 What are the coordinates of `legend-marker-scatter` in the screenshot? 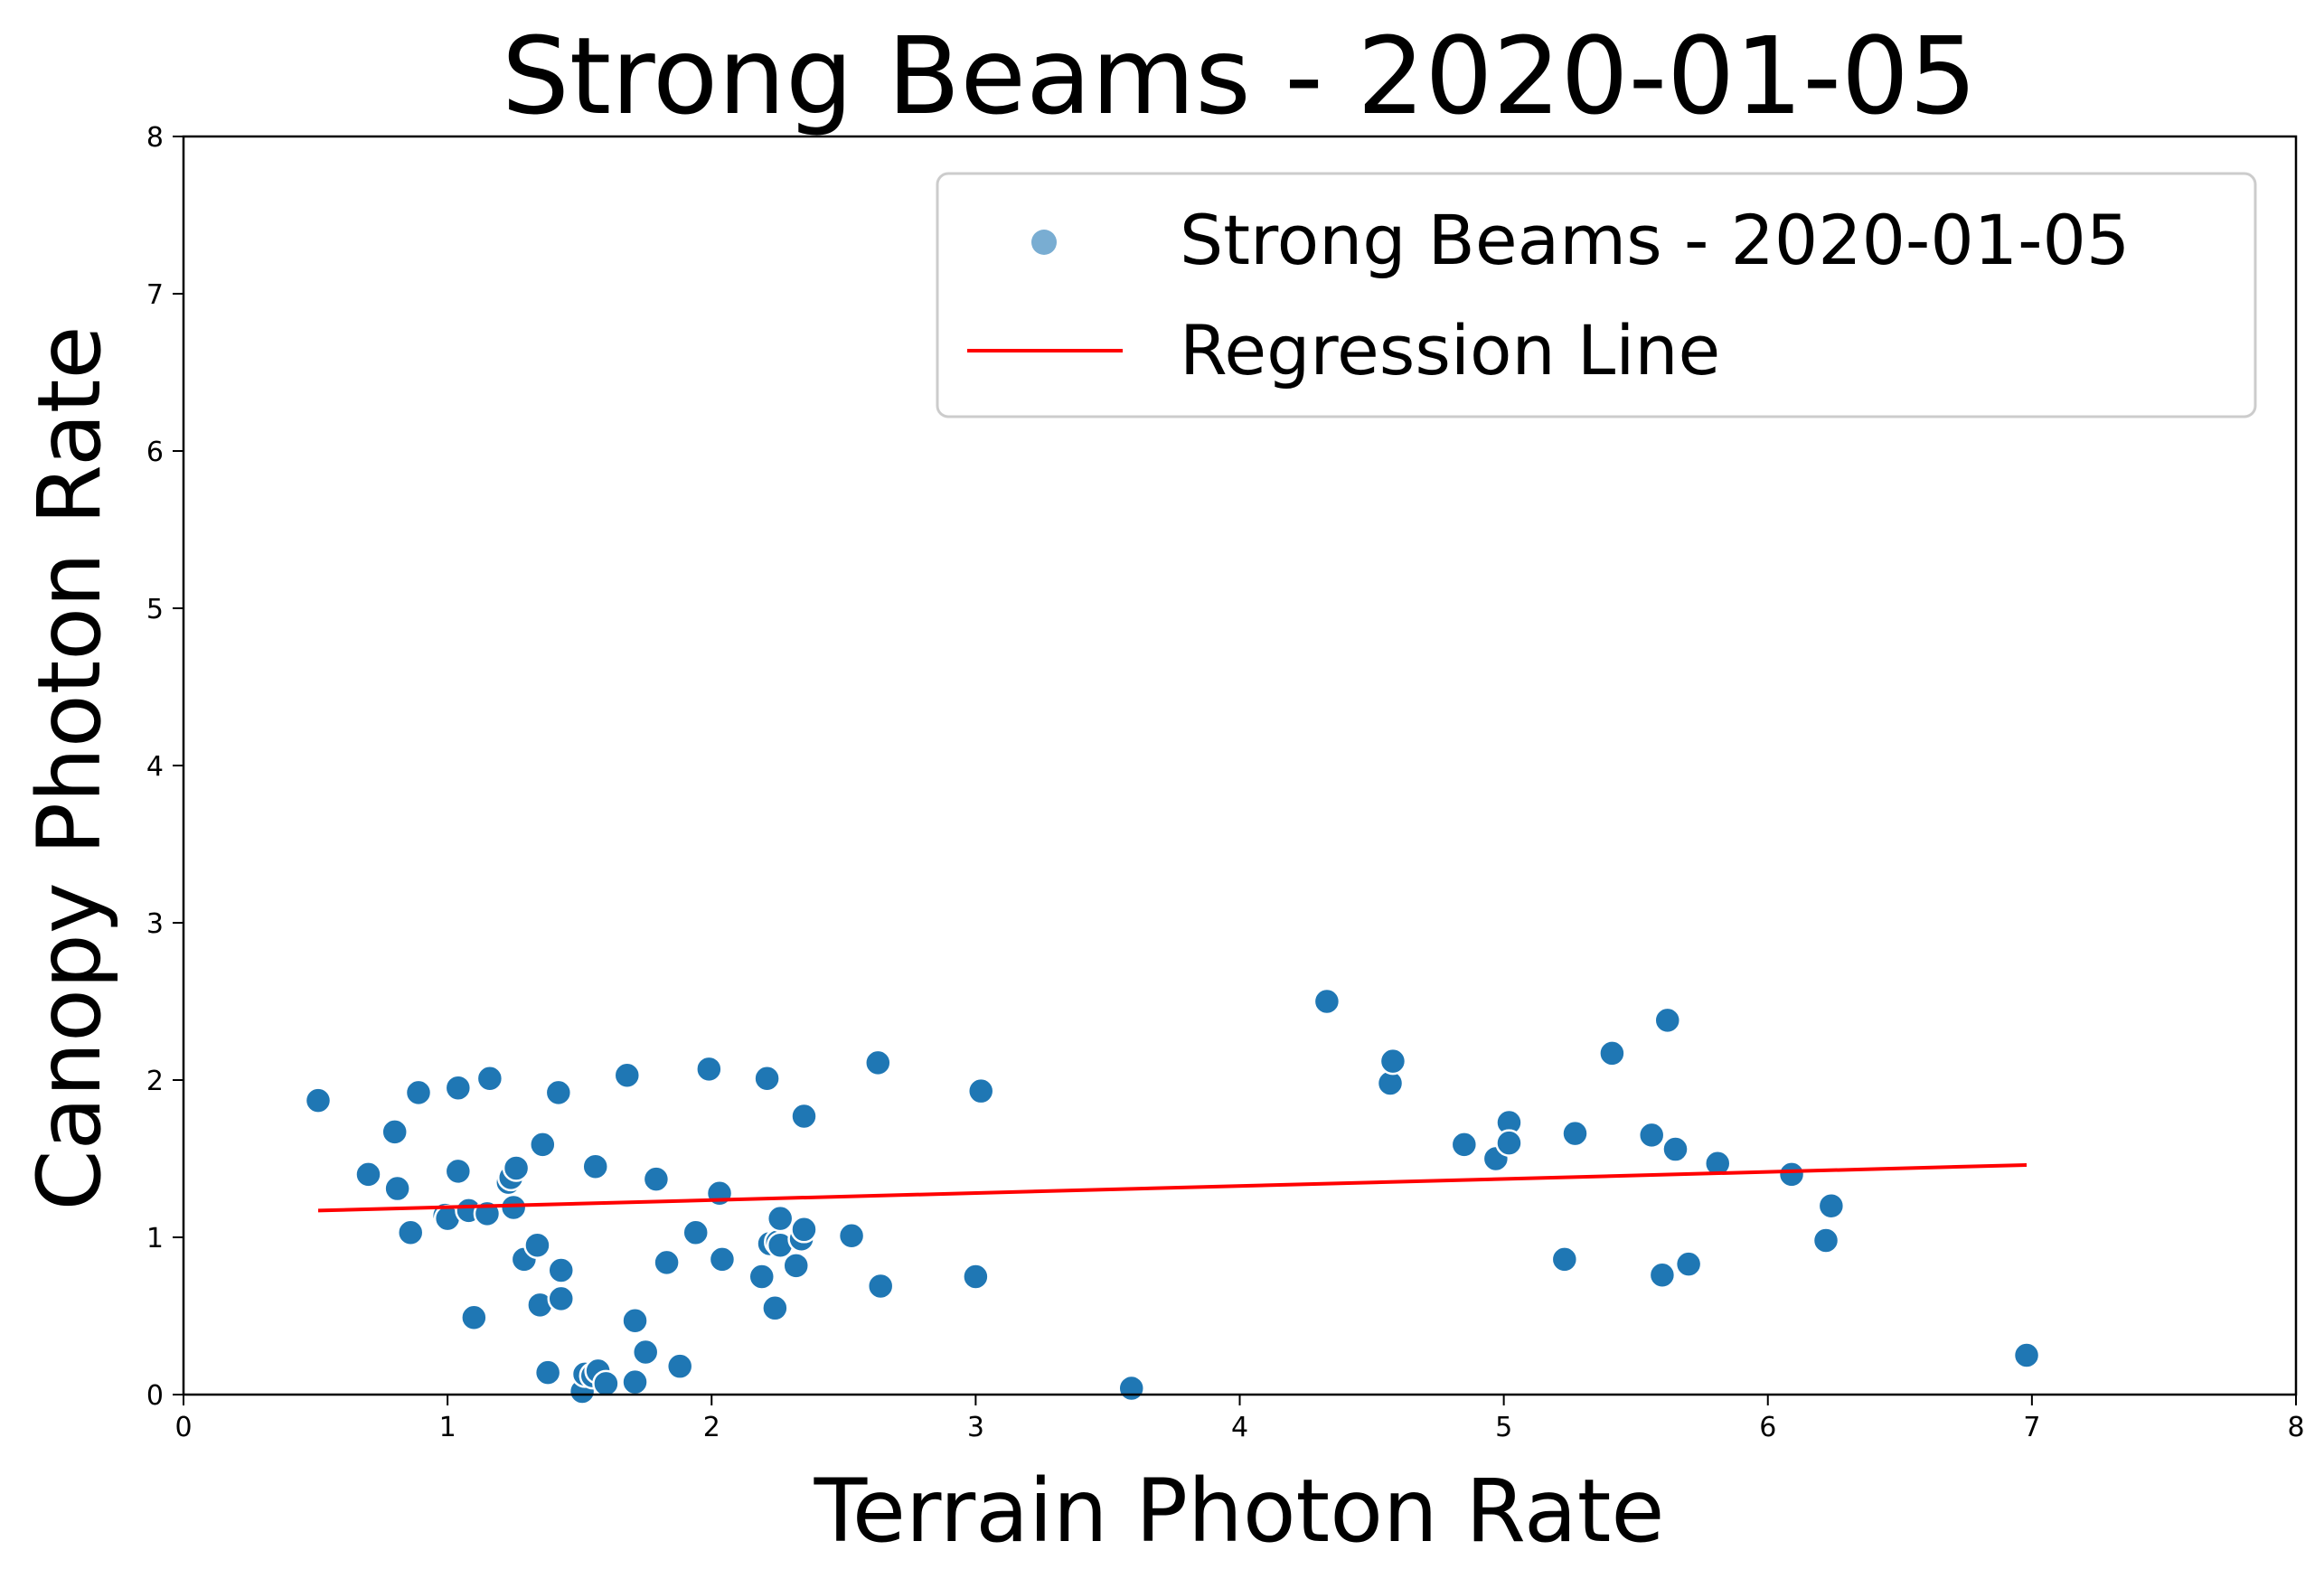 It's located at (1044, 242).